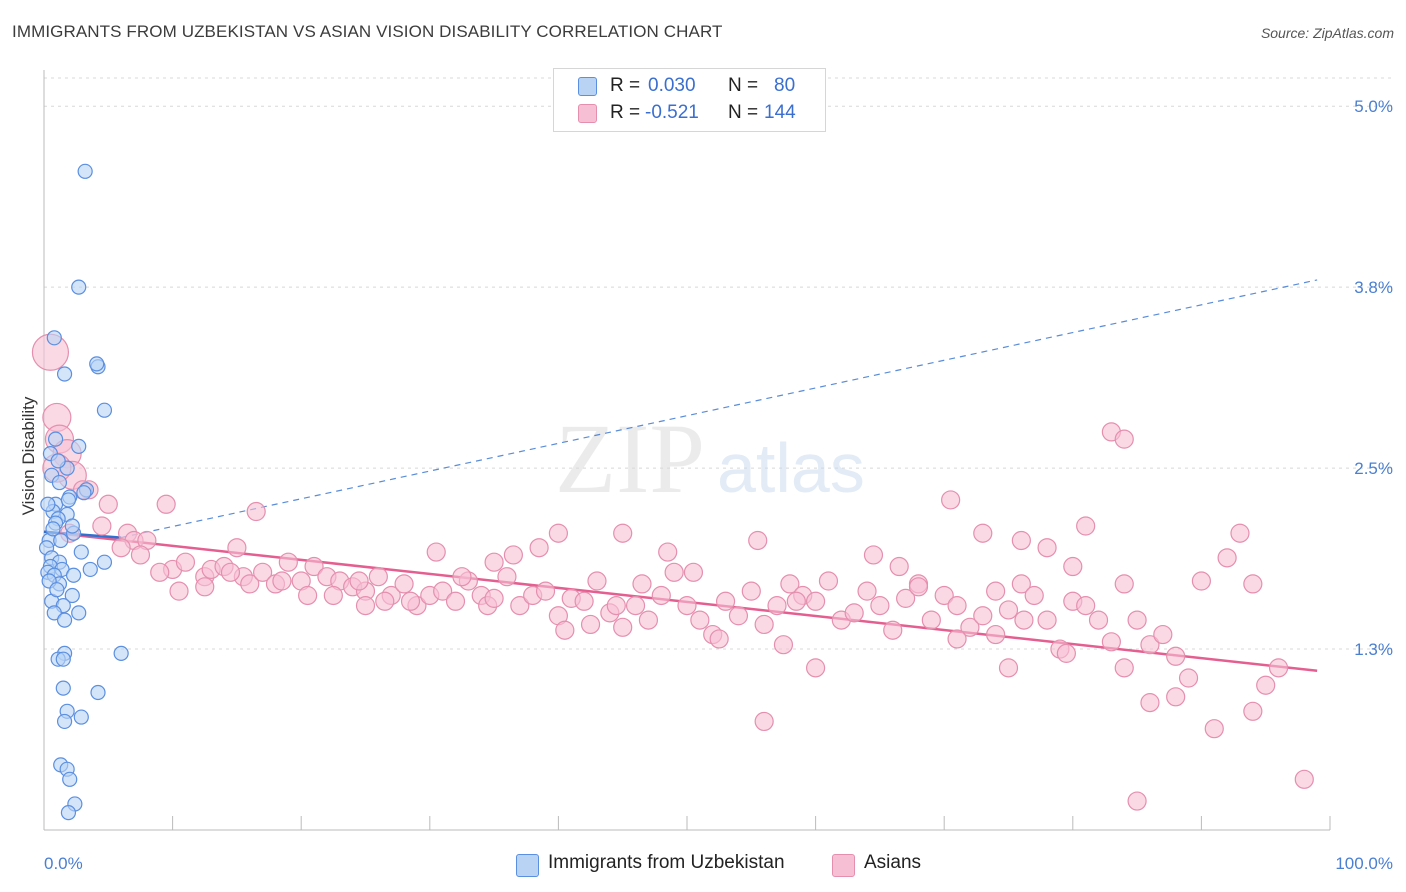 Image resolution: width=1406 pixels, height=892 pixels. I want to click on source-credit: Source: ZipAtlas.com, so click(1327, 33).